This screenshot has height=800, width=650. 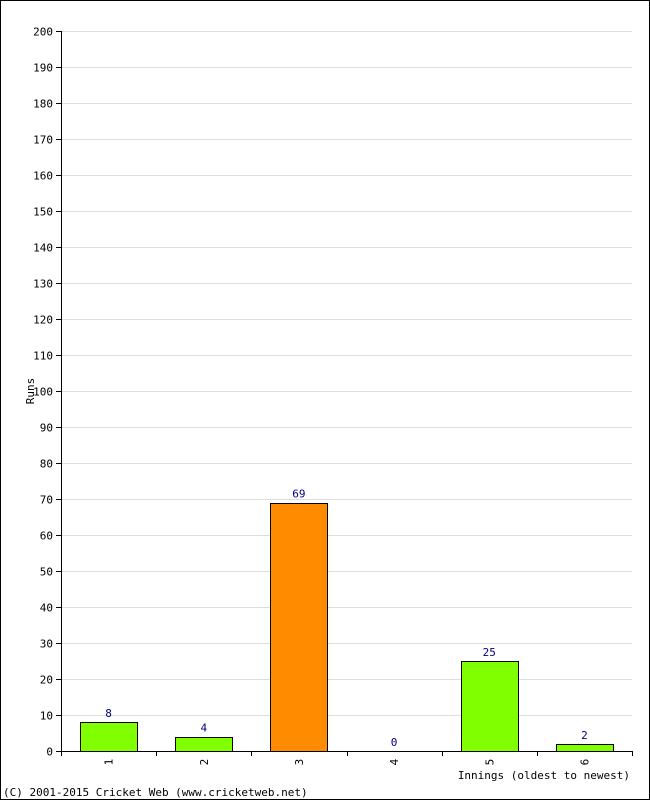 What do you see at coordinates (46, 428) in the screenshot?
I see `y-tick-label: 90` at bounding box center [46, 428].